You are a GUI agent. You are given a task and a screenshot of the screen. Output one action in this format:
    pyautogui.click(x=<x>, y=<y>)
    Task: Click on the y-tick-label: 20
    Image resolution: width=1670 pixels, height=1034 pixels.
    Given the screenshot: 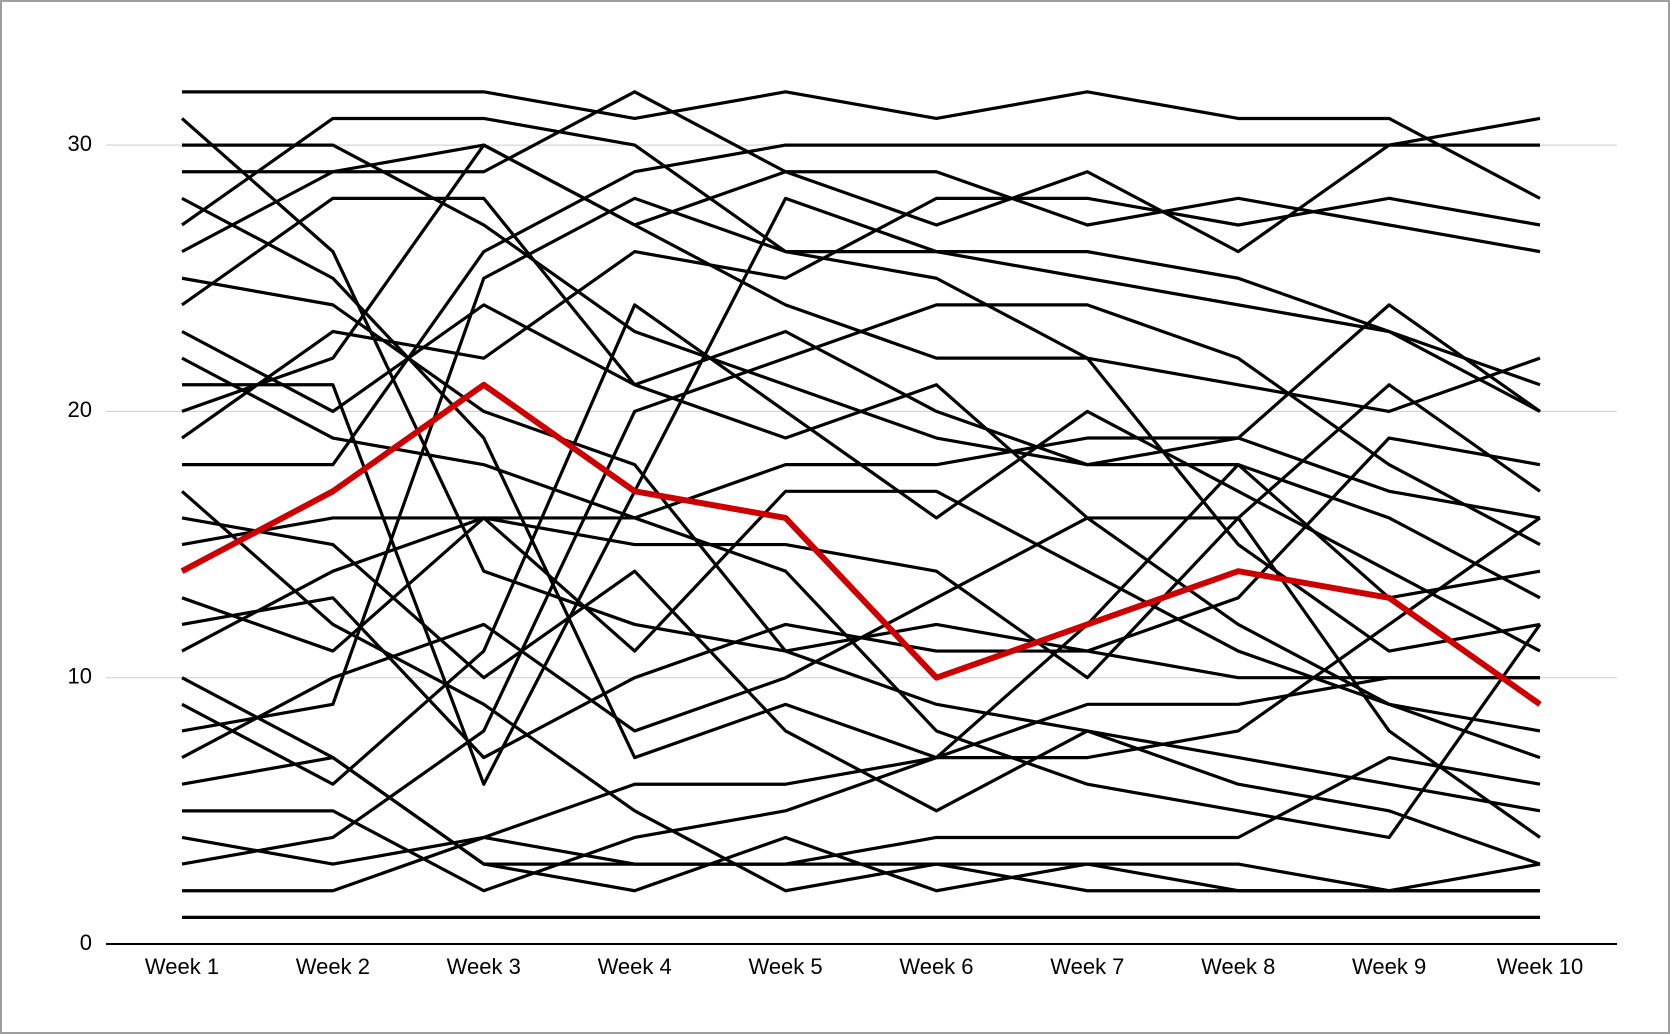 What is the action you would take?
    pyautogui.click(x=80, y=409)
    